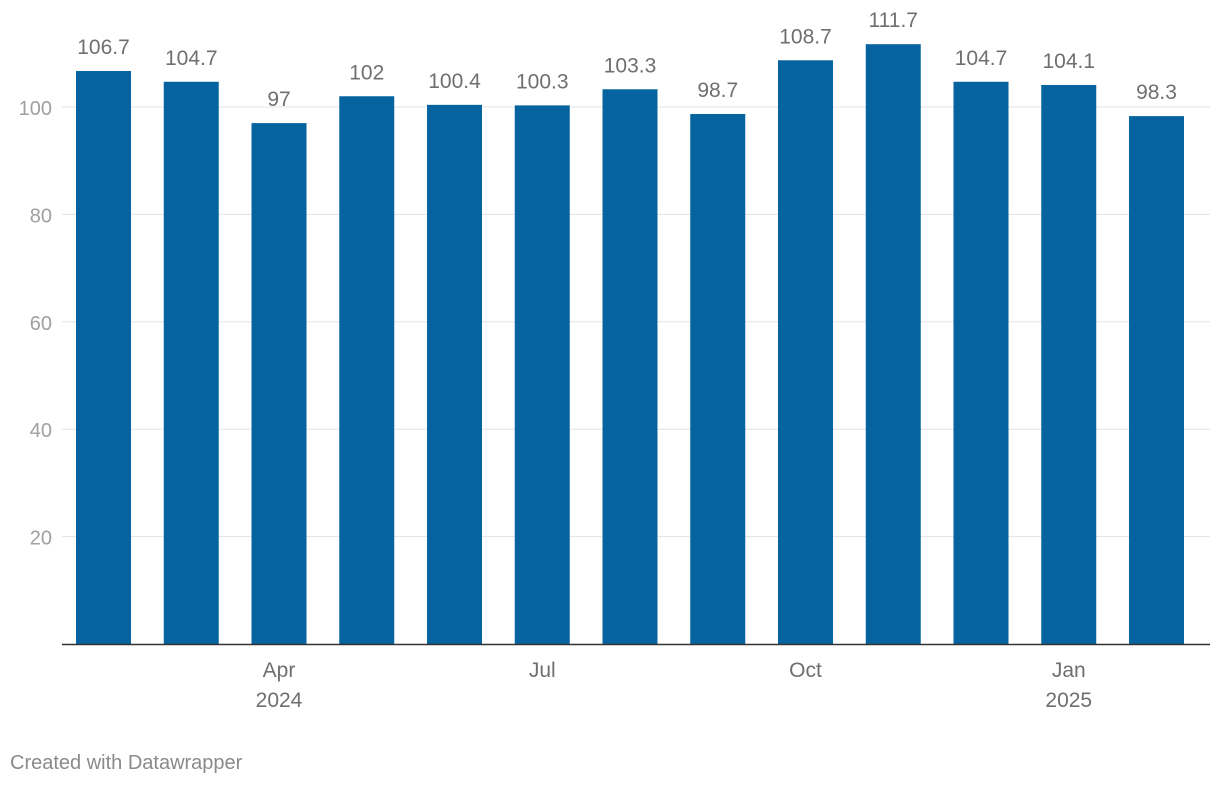 The image size is (1220, 788). I want to click on y-tick-label: 80, so click(41, 216).